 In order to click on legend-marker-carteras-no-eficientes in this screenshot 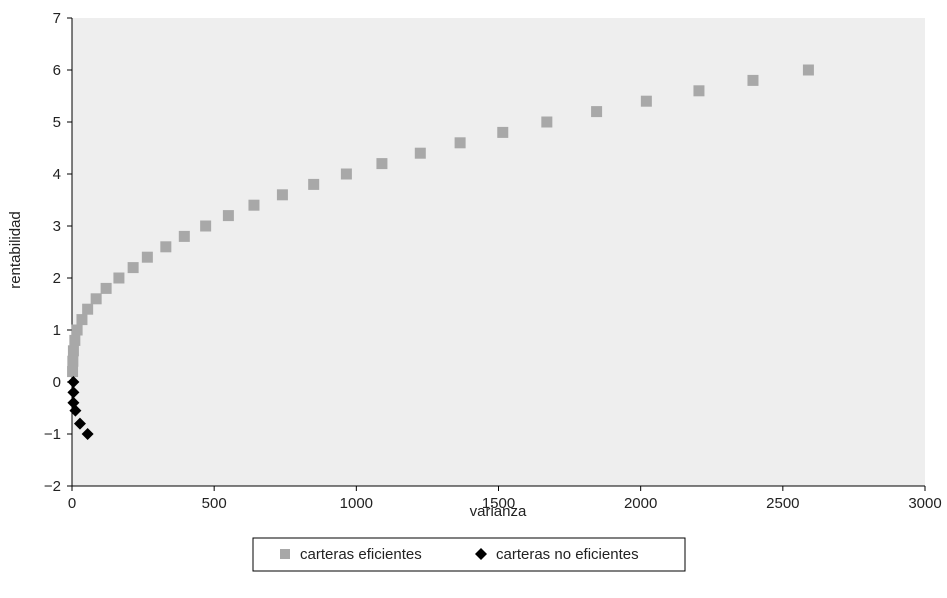, I will do `click(481, 554)`.